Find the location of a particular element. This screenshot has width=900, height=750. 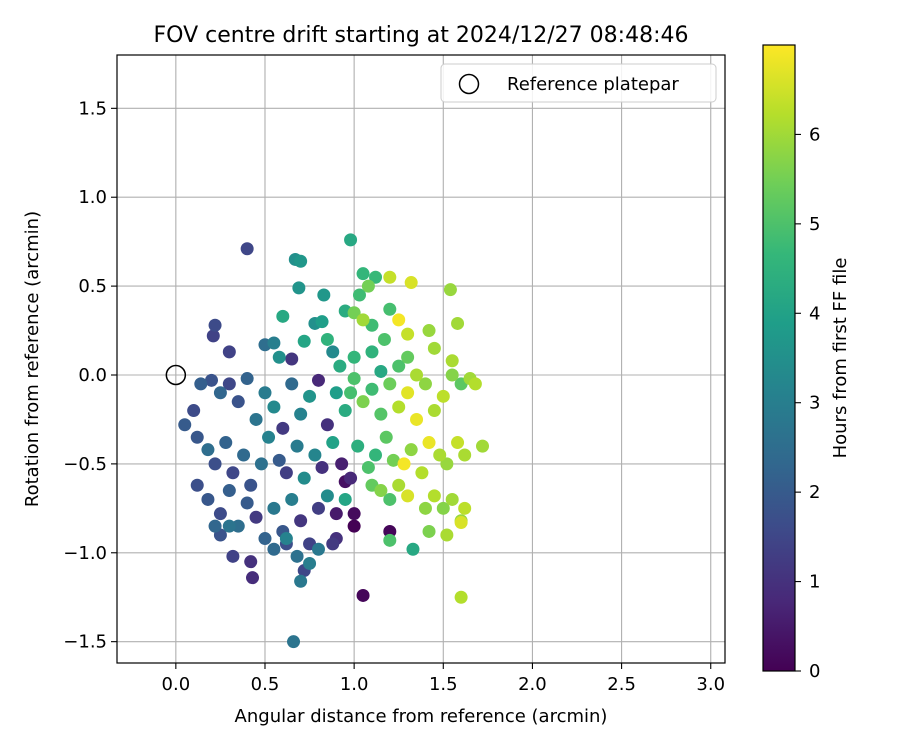

x-tick-label: 0.5 is located at coordinates (265, 684).